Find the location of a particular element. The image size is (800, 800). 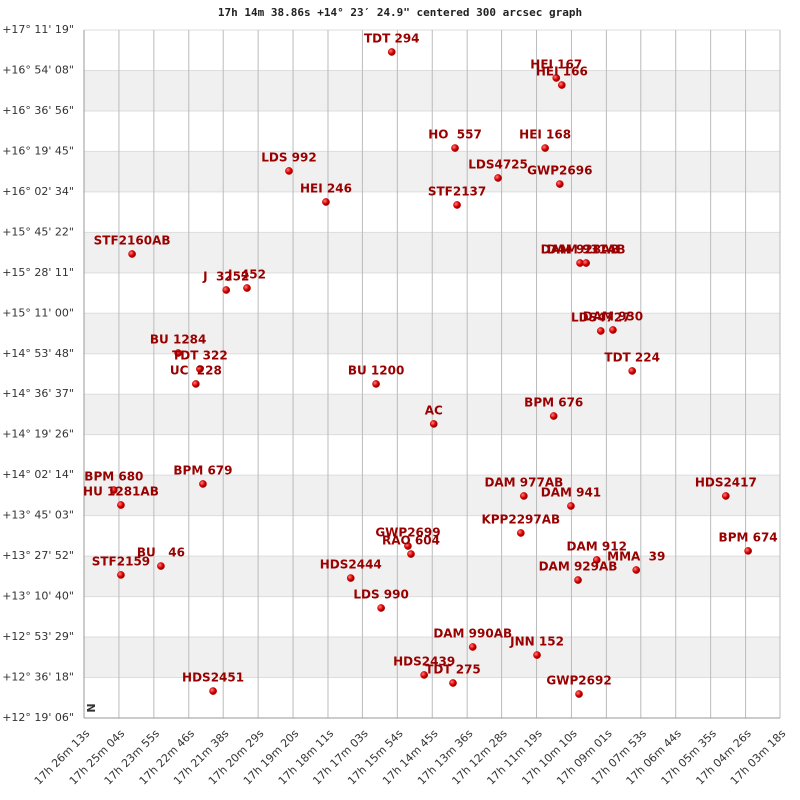

star-label: LDS 992 is located at coordinates (288, 157).